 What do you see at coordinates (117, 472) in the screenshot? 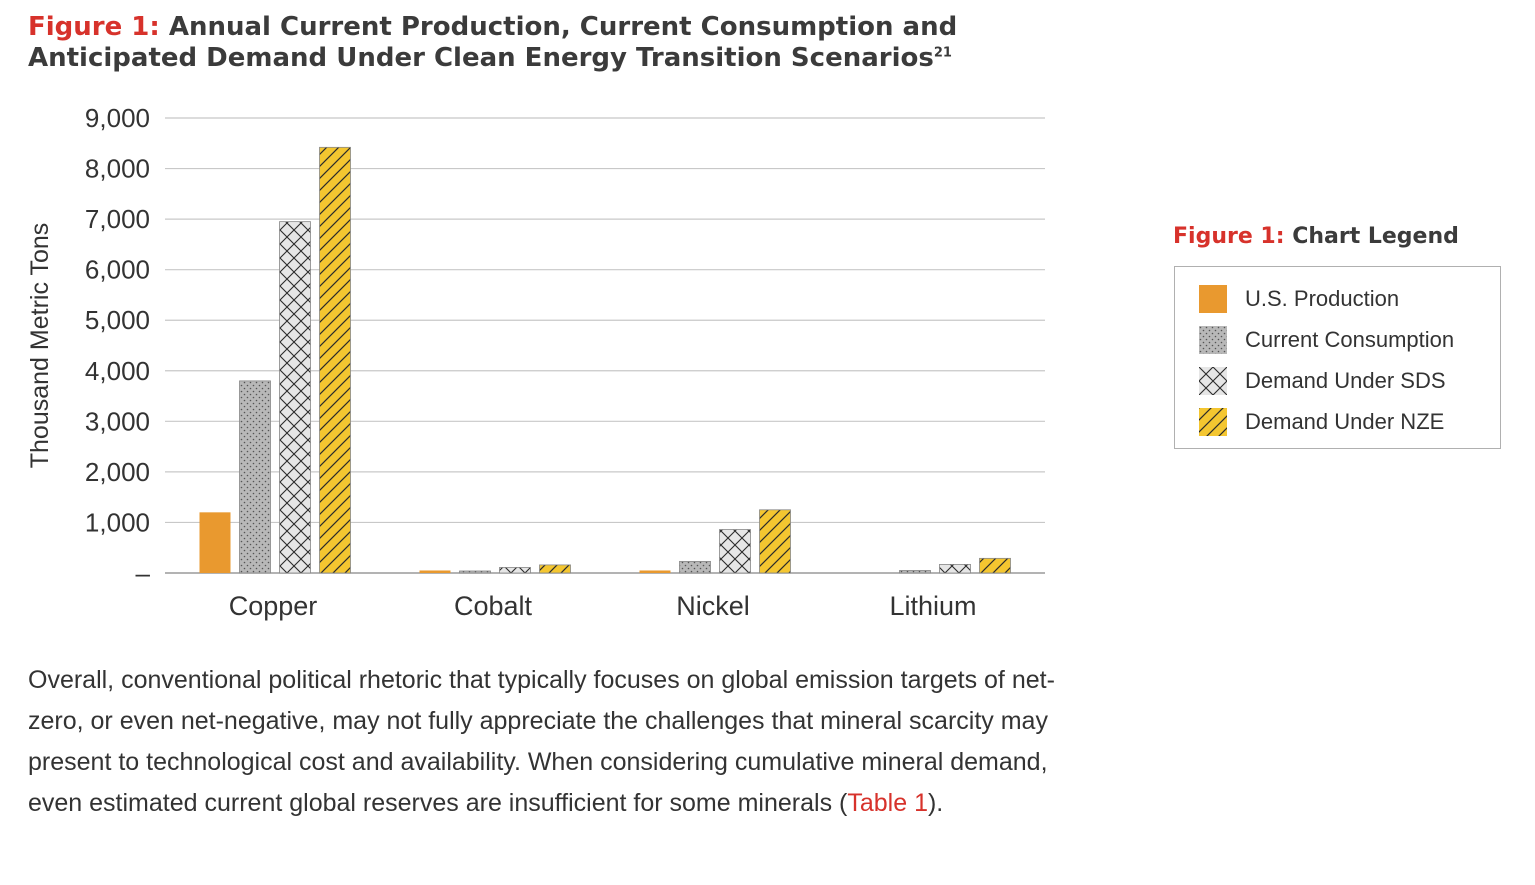
I see `y-tick-label: 2,000` at bounding box center [117, 472].